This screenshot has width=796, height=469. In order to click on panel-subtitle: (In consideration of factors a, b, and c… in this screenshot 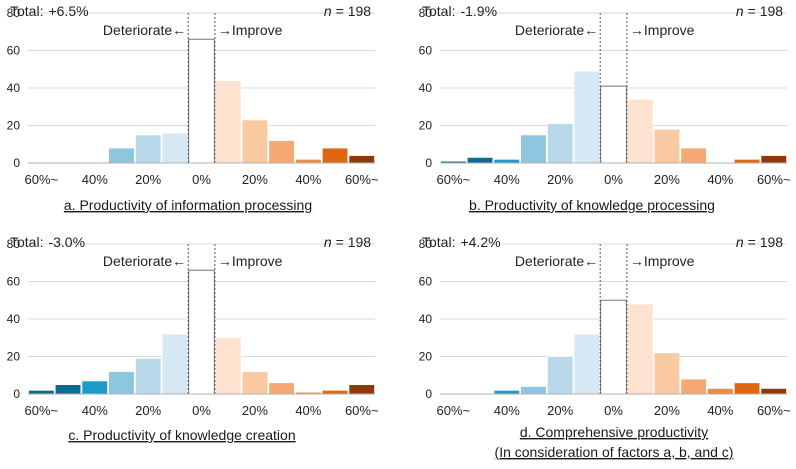, I will do `click(614, 452)`.